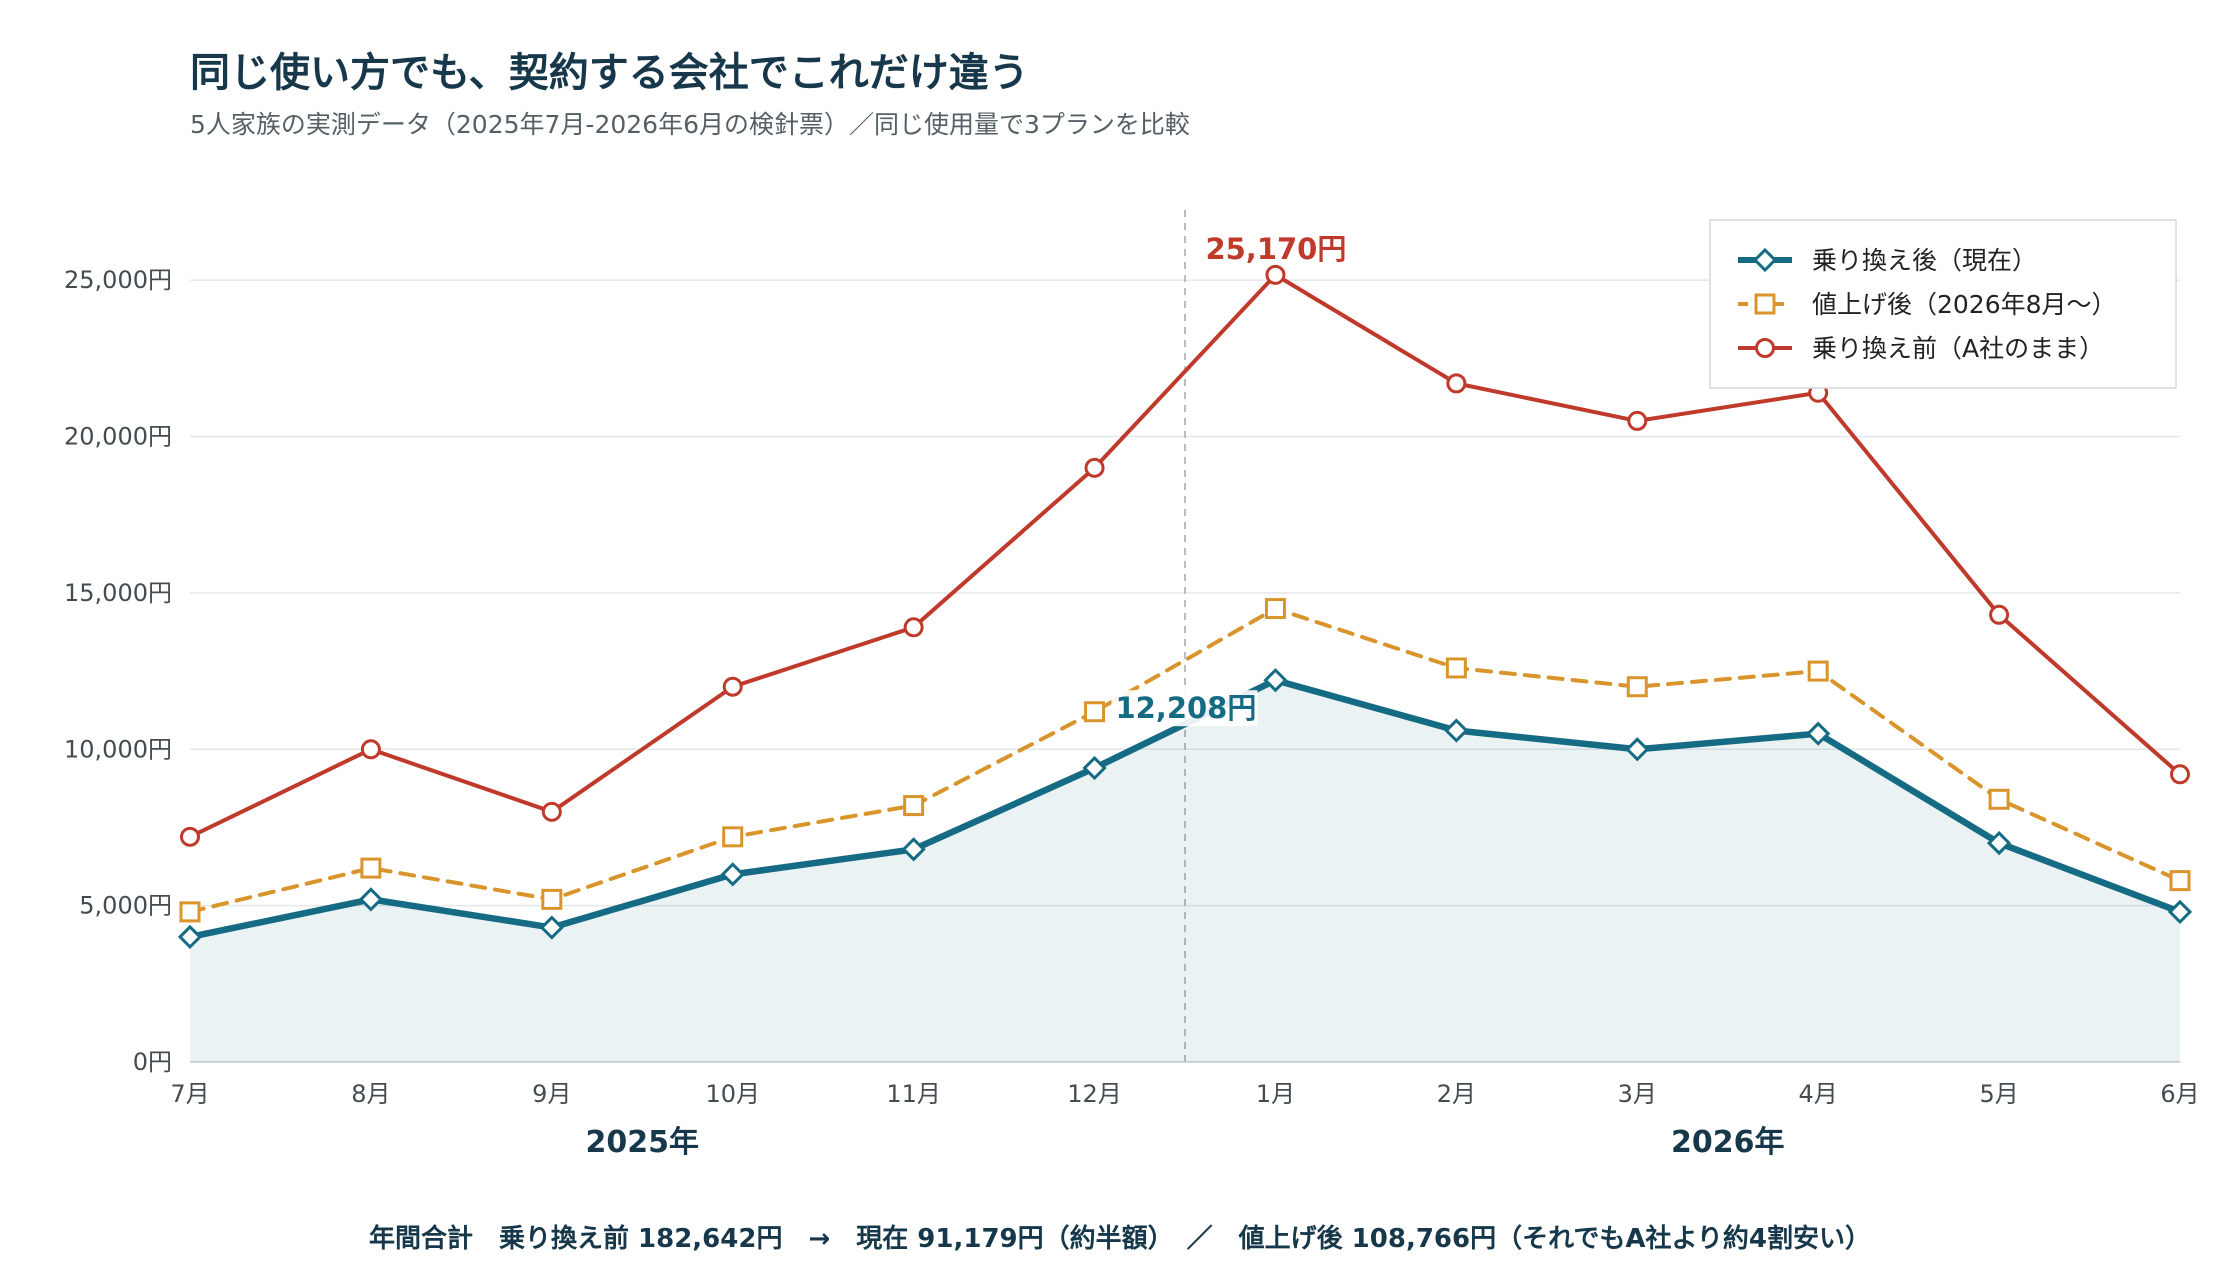  Describe the element at coordinates (609, 73) in the screenshot. I see `chart-title: 同じ使い方でも、契約する会社でこれだけ違う` at that location.